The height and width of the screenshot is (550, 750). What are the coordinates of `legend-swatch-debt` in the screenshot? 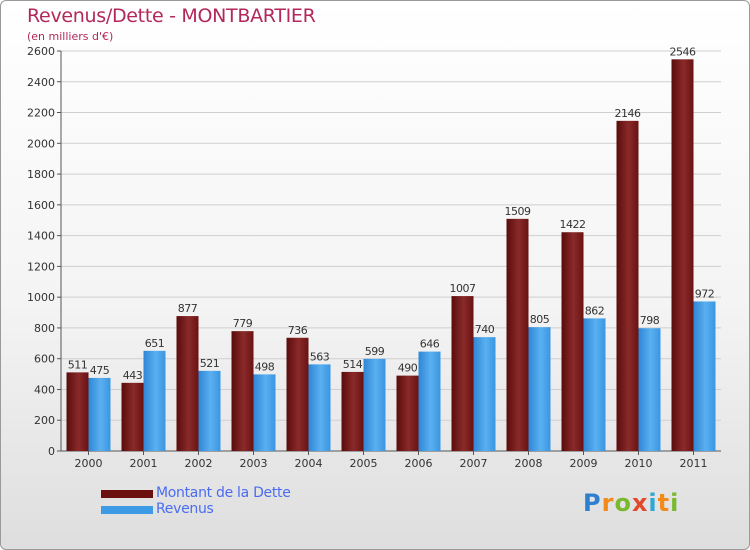 It's located at (127, 494).